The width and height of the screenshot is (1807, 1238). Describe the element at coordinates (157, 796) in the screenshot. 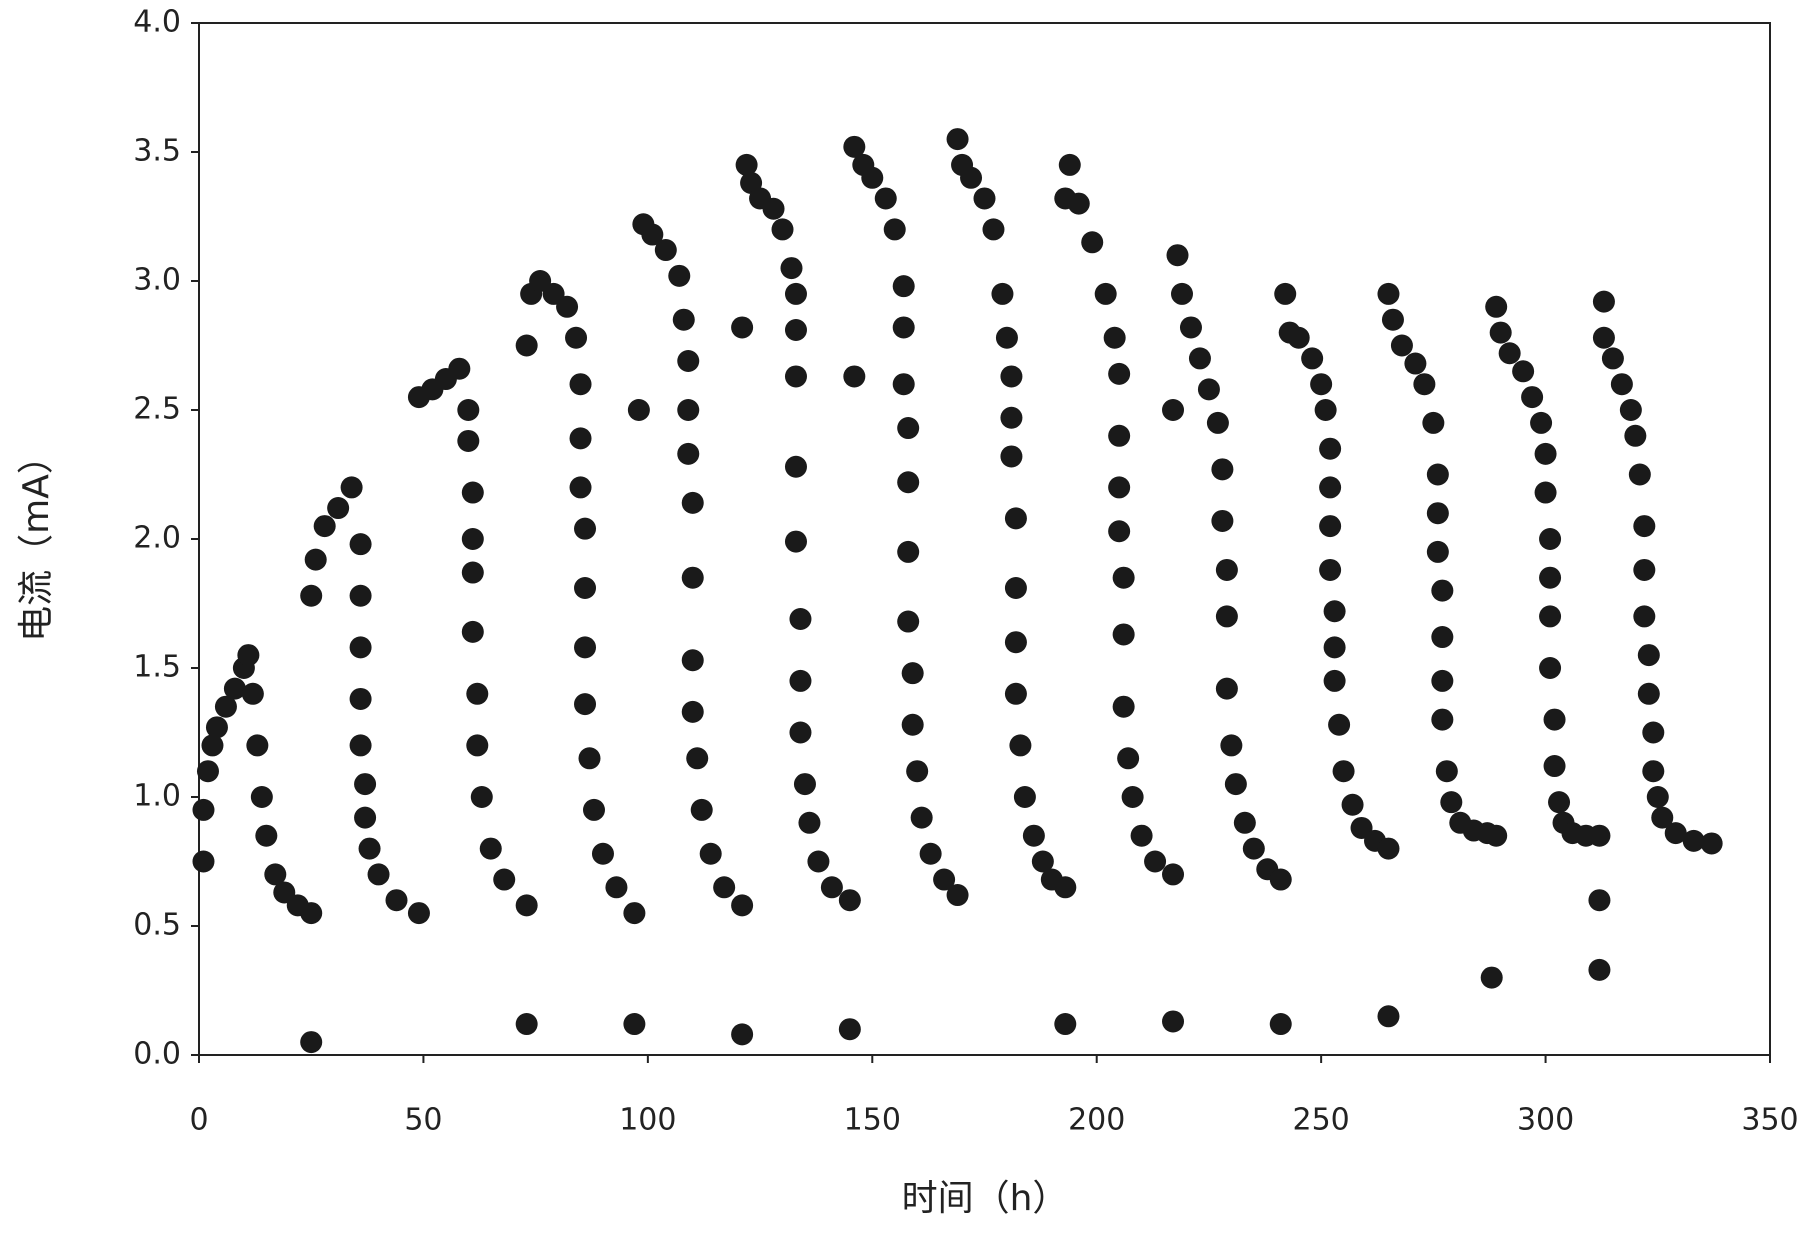

I see `y-tick-label: 1.0` at that location.